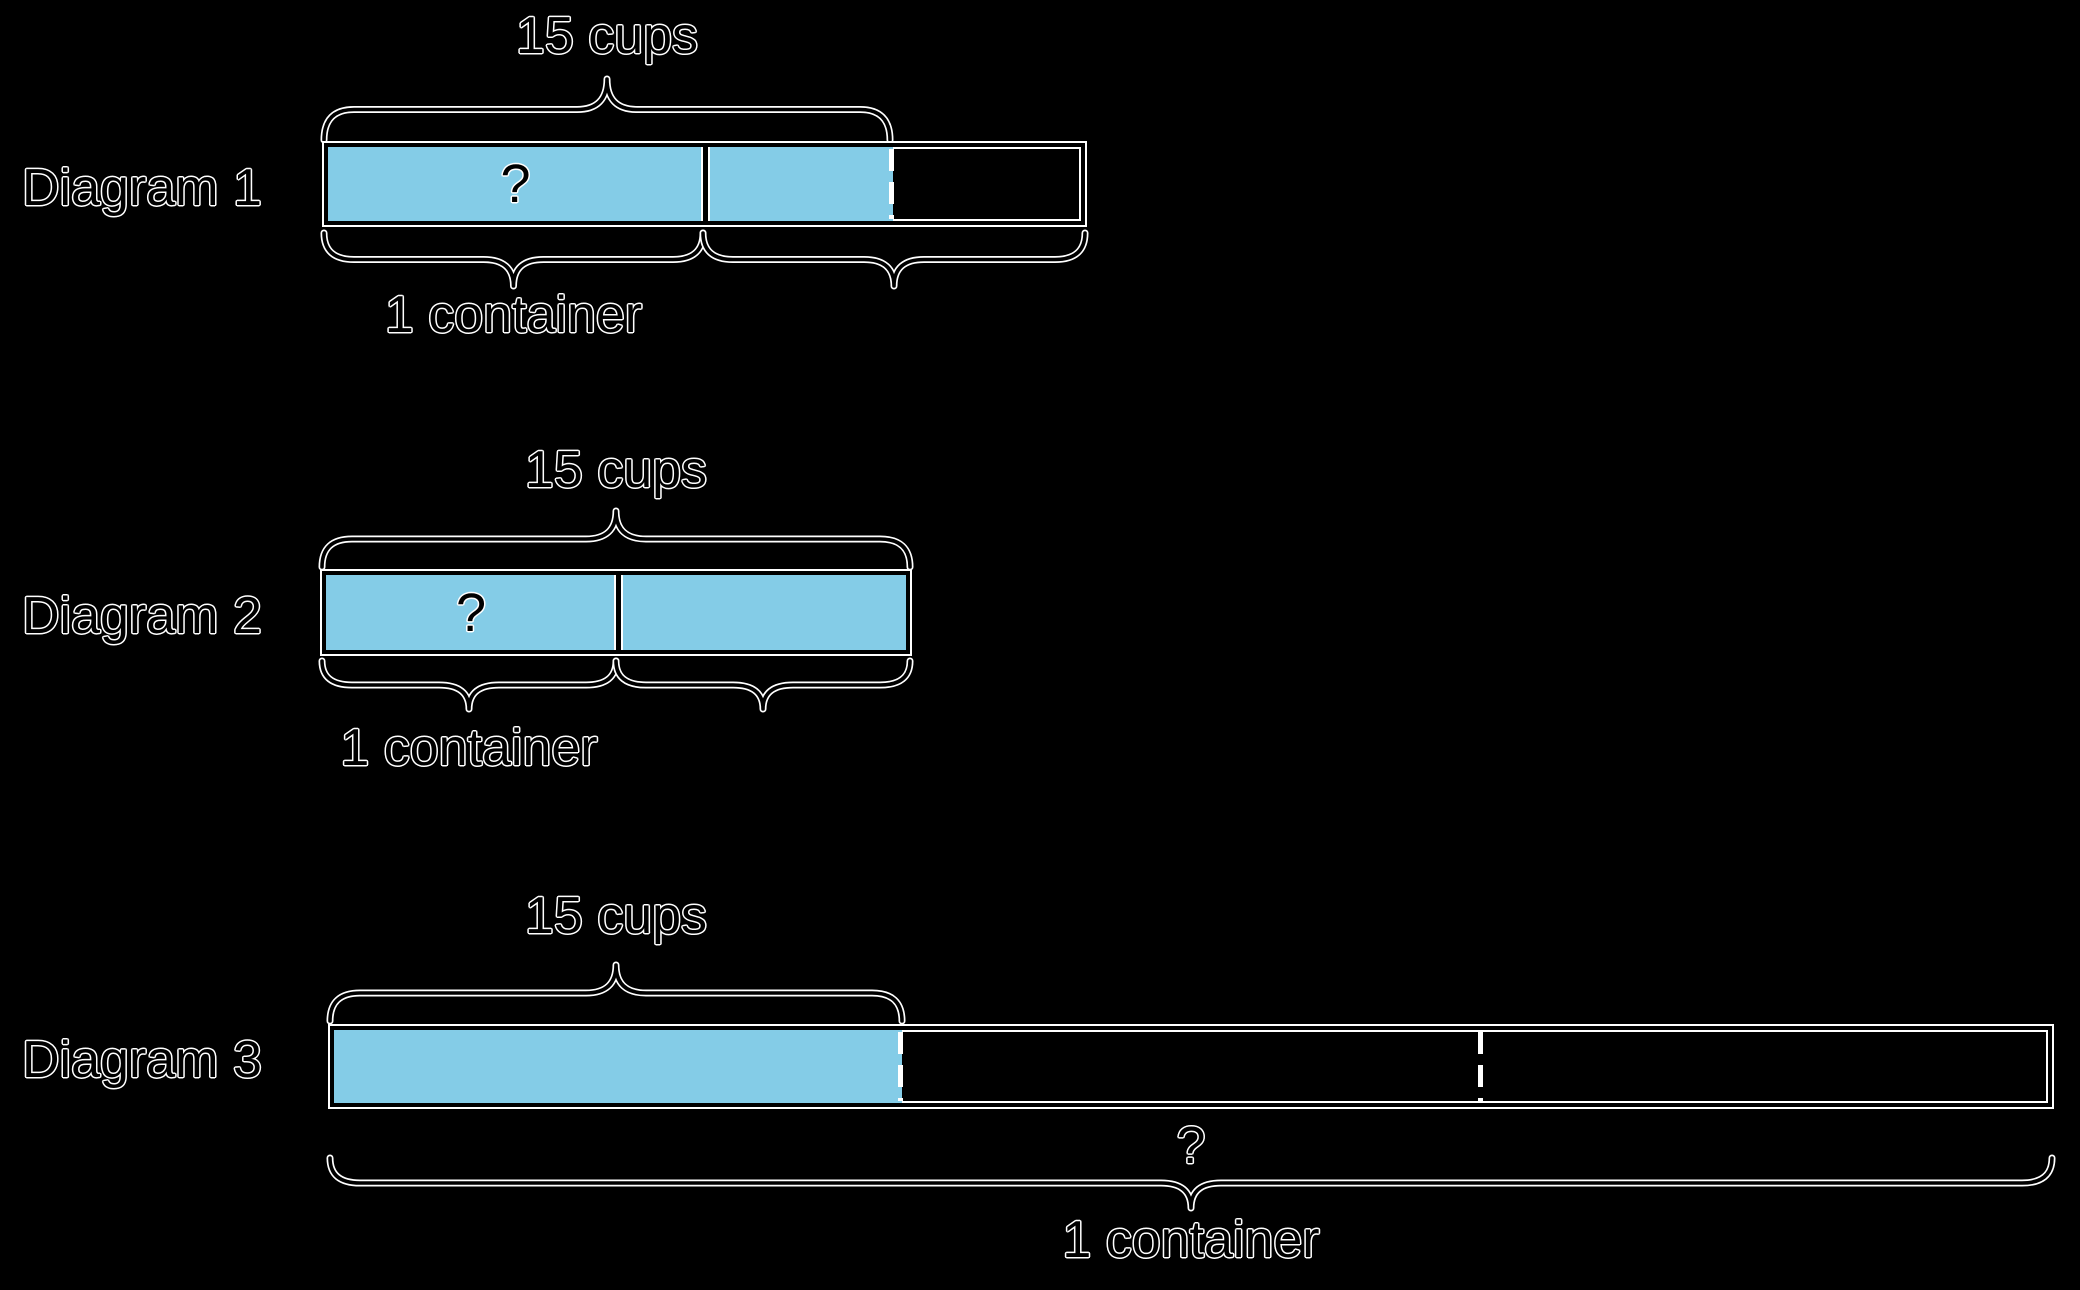  I want to click on diagram-2-question-mark: ?, so click(471, 612).